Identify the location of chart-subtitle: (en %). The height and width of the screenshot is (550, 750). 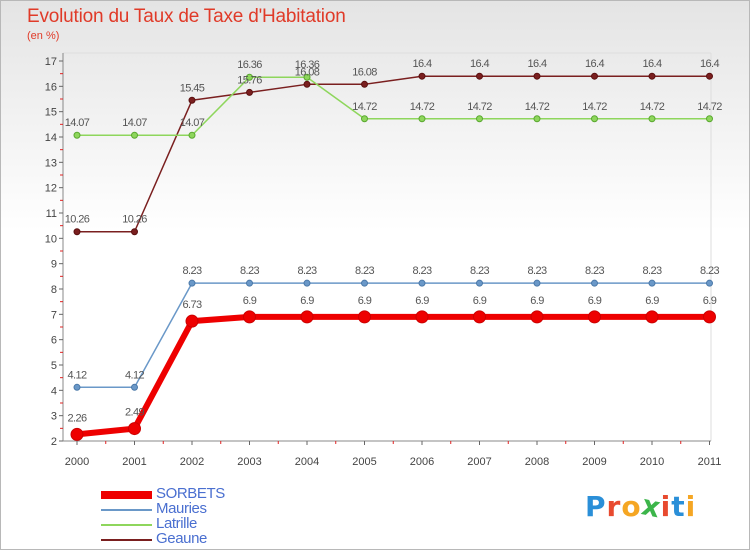
(43, 36).